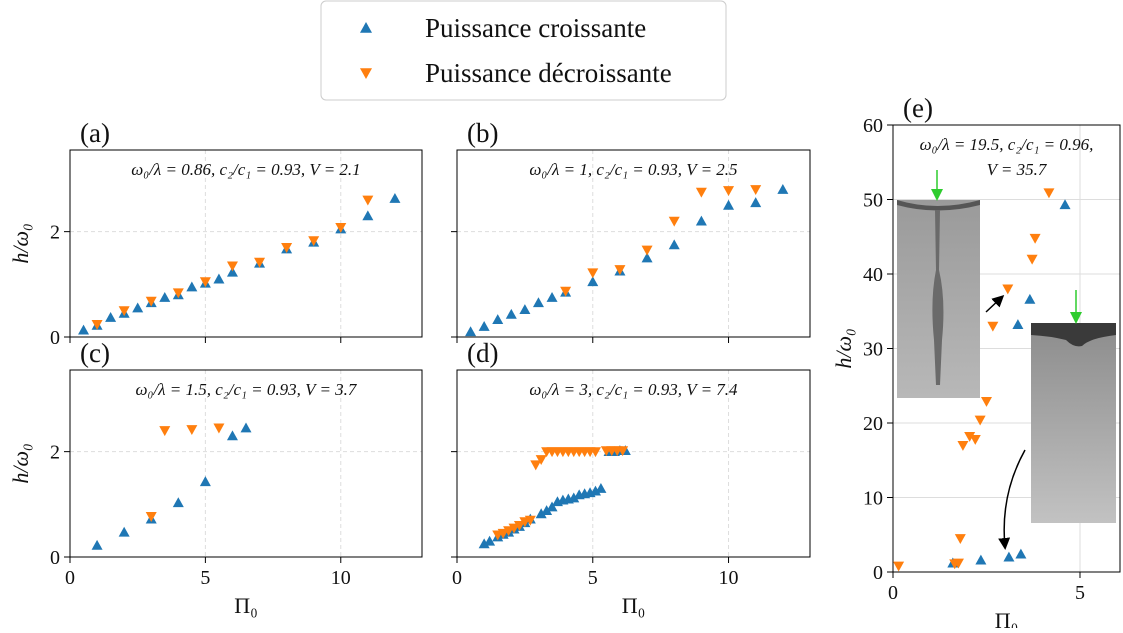 Image resolution: width=1123 pixels, height=633 pixels. I want to click on panel-label: (c), so click(95, 353).